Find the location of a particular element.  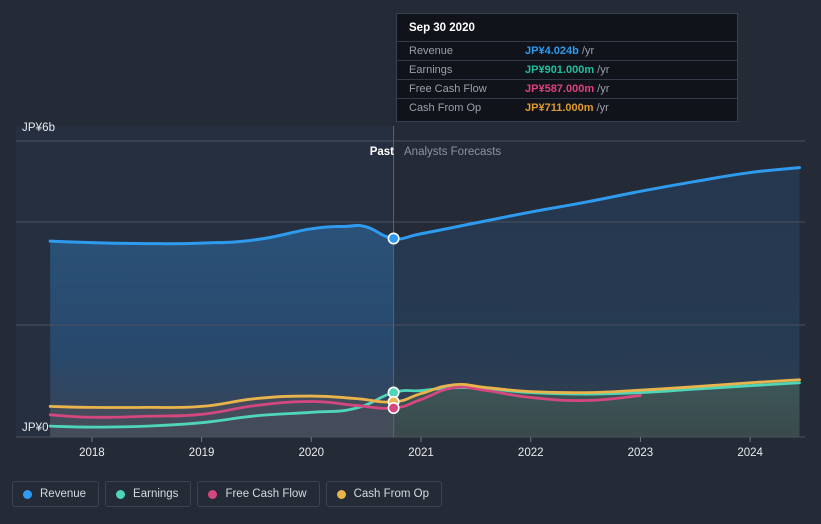

tooltip-row: Revenue JP¥4.024b /yr is located at coordinates (567, 51).